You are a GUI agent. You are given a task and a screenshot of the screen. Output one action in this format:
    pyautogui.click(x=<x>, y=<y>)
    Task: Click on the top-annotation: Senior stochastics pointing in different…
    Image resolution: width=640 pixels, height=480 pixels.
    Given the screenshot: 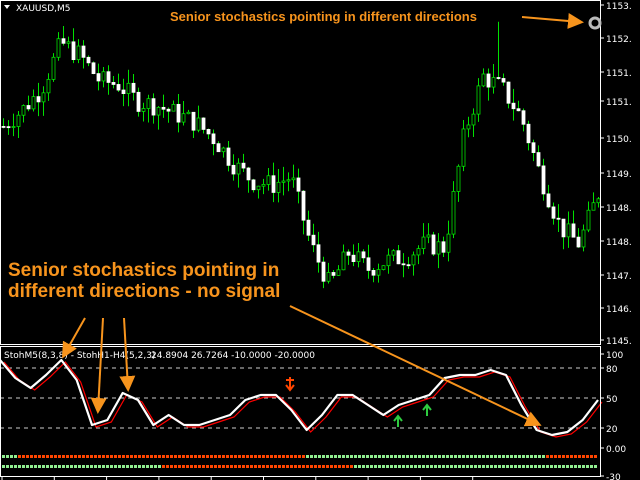 What is the action you would take?
    pyautogui.click(x=323, y=16)
    